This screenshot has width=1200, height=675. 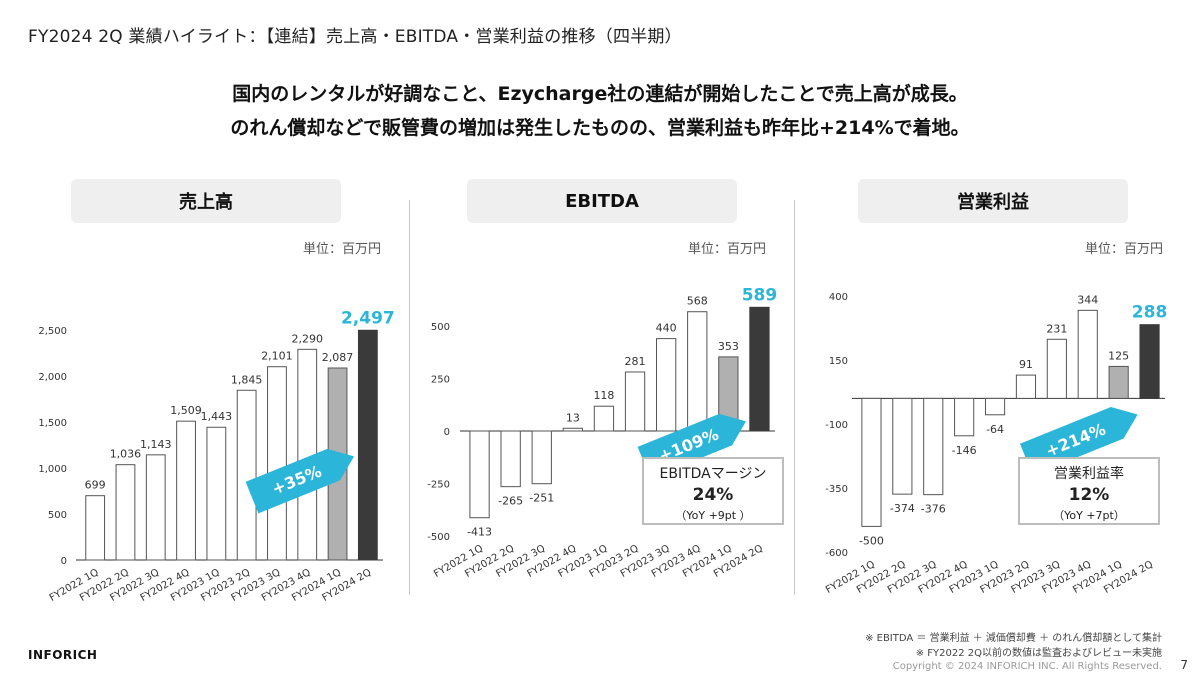 What do you see at coordinates (447, 432) in the screenshot?
I see `ebitda-ytick-label: 0` at bounding box center [447, 432].